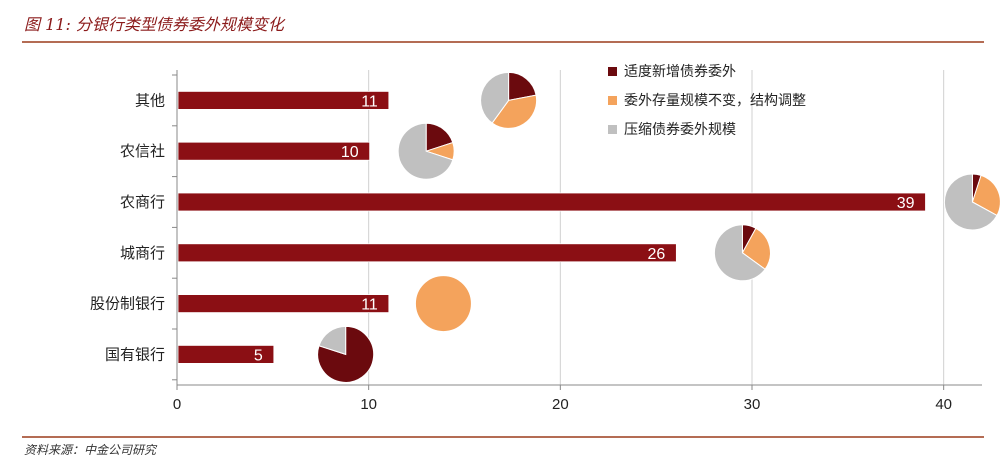  Describe the element at coordinates (657, 254) in the screenshot. I see `bar-value-label-3: 26` at that location.